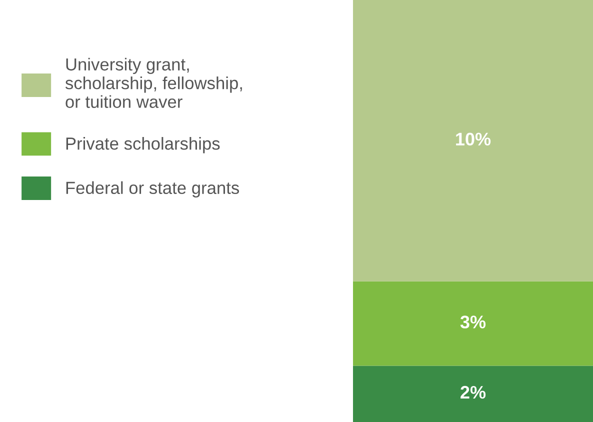 This screenshot has height=422, width=593. What do you see at coordinates (473, 322) in the screenshot?
I see `data-label: 3%` at bounding box center [473, 322].